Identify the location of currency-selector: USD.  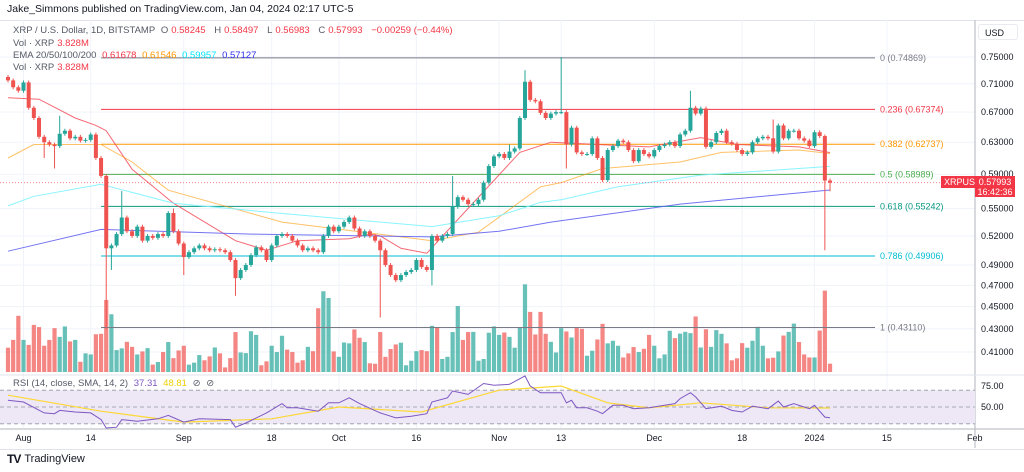
(998, 32).